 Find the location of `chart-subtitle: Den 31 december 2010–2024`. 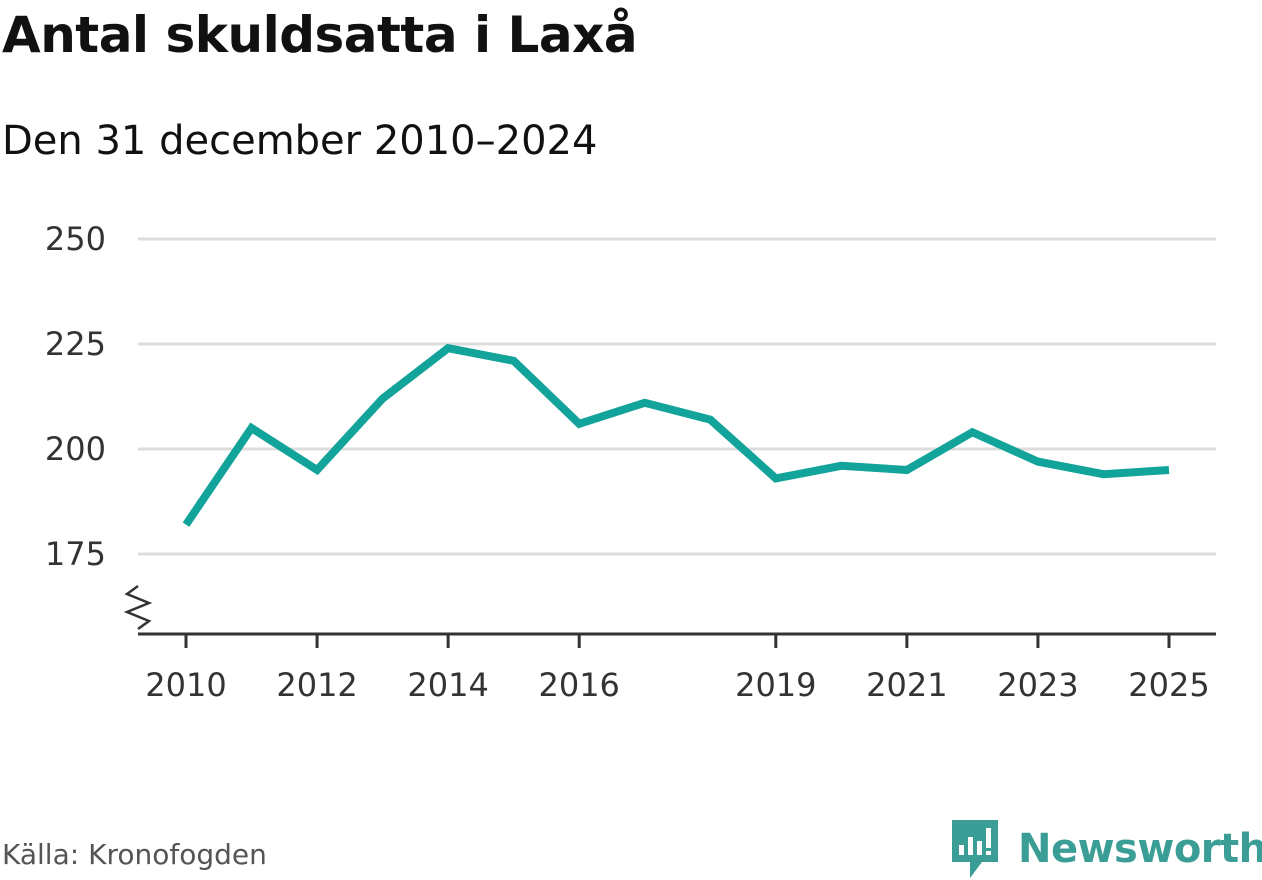

chart-subtitle: Den 31 december 2010–2024 is located at coordinates (300, 141).